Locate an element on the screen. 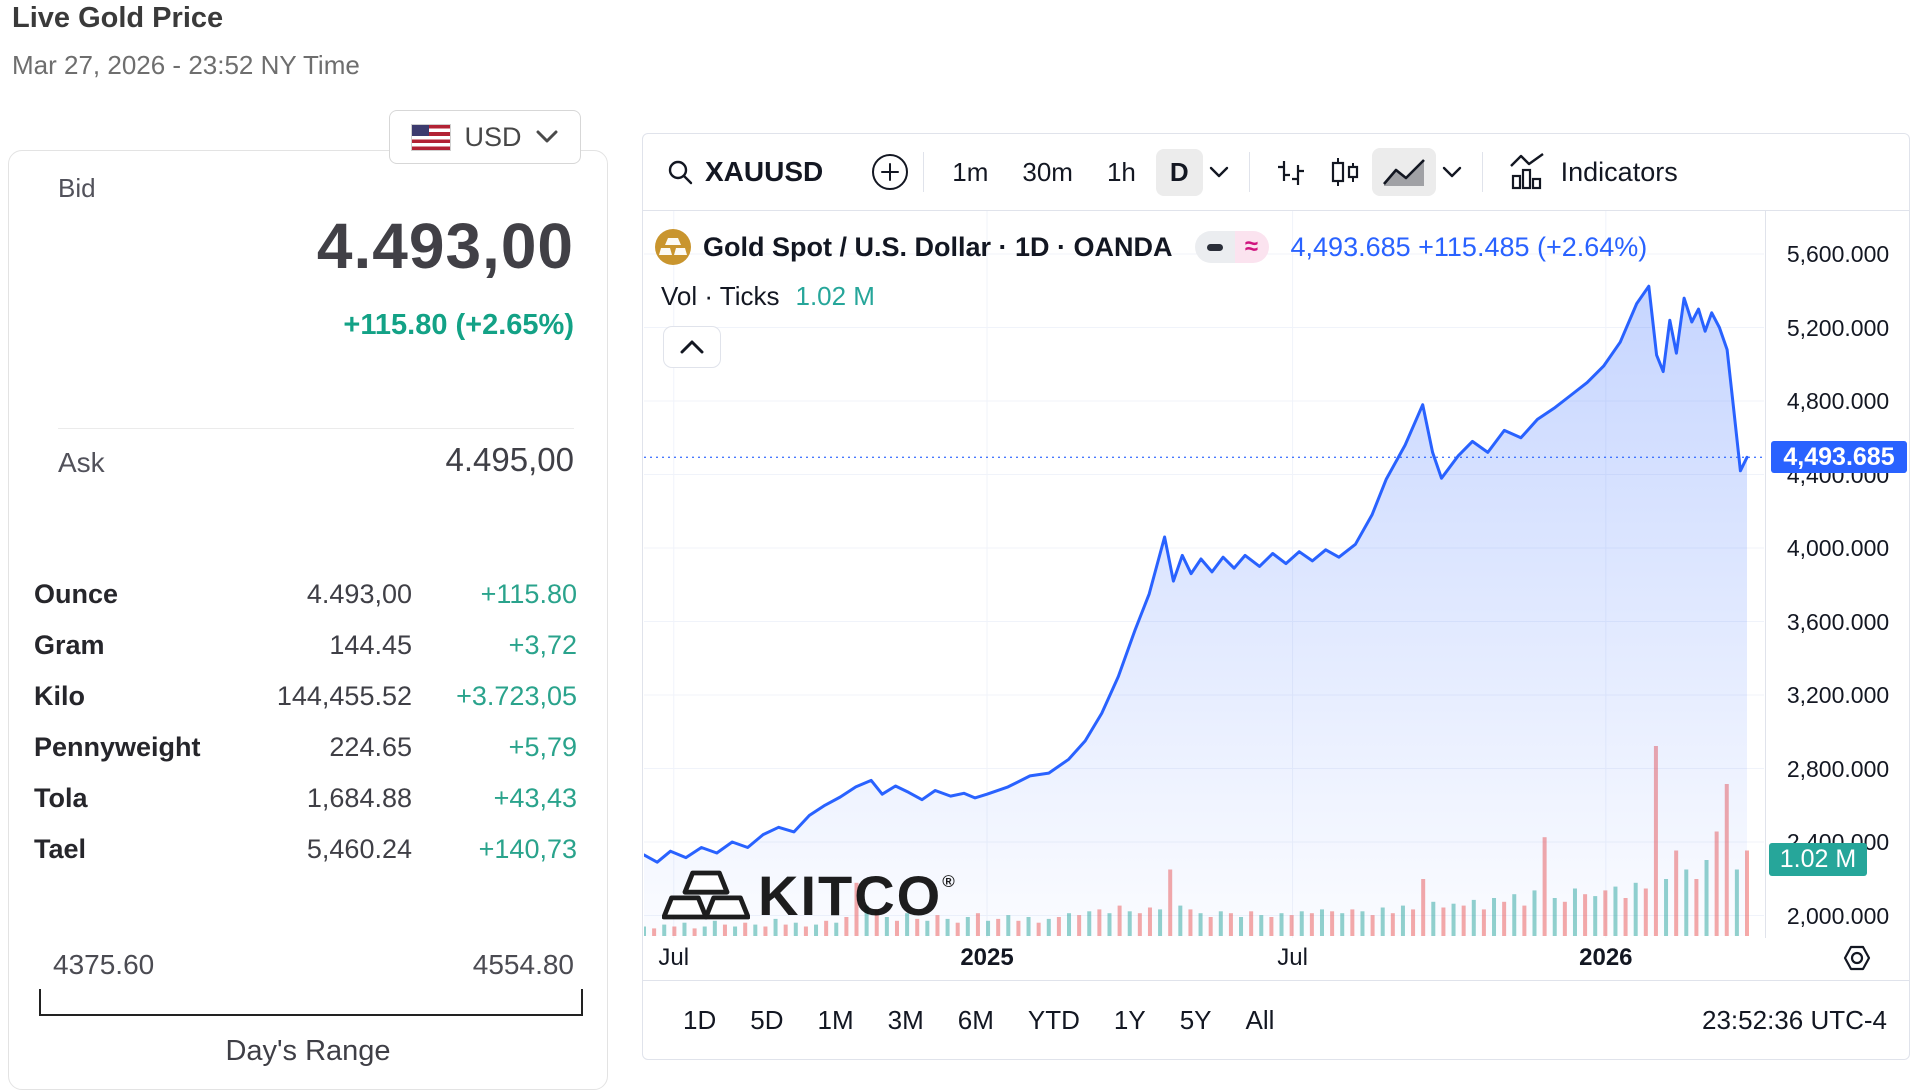 The height and width of the screenshot is (1090, 1920). chevron-up-icon is located at coordinates (692, 347).